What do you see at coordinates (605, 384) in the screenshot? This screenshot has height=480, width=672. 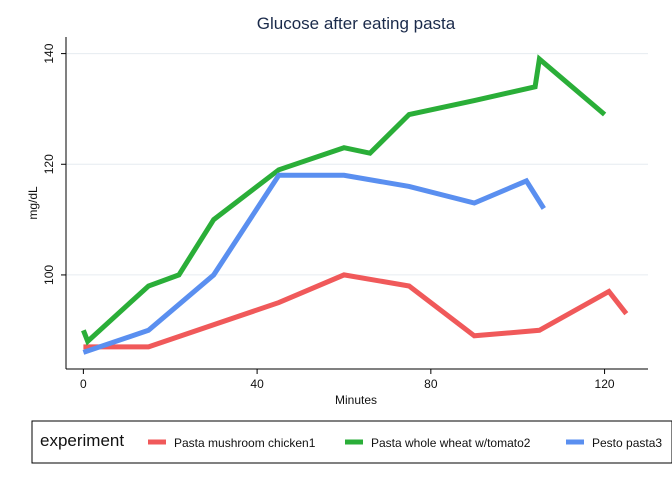 I see `x-tick-label: 120` at bounding box center [605, 384].